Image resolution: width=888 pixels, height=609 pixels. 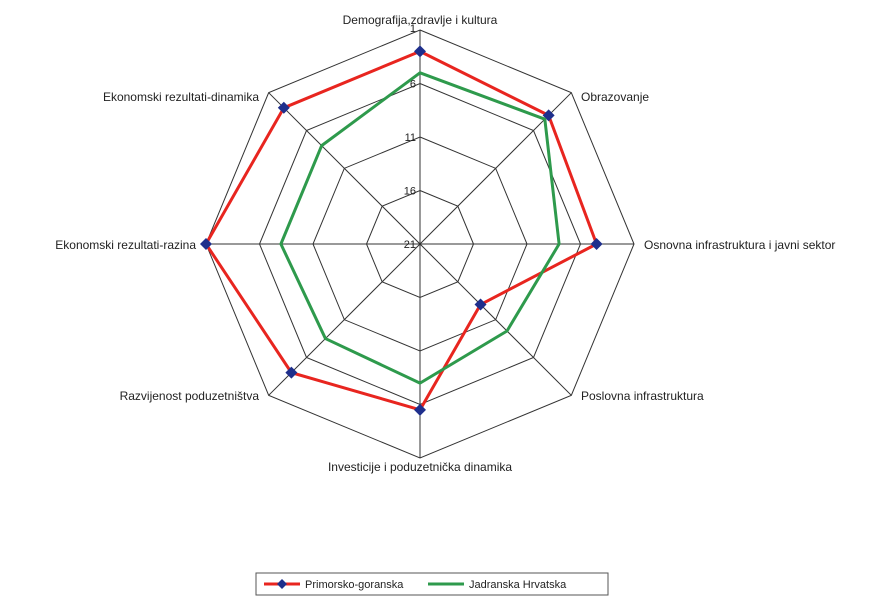 What do you see at coordinates (420, 20) in the screenshot?
I see `axis-label: Demografija,zdravlje i kultura` at bounding box center [420, 20].